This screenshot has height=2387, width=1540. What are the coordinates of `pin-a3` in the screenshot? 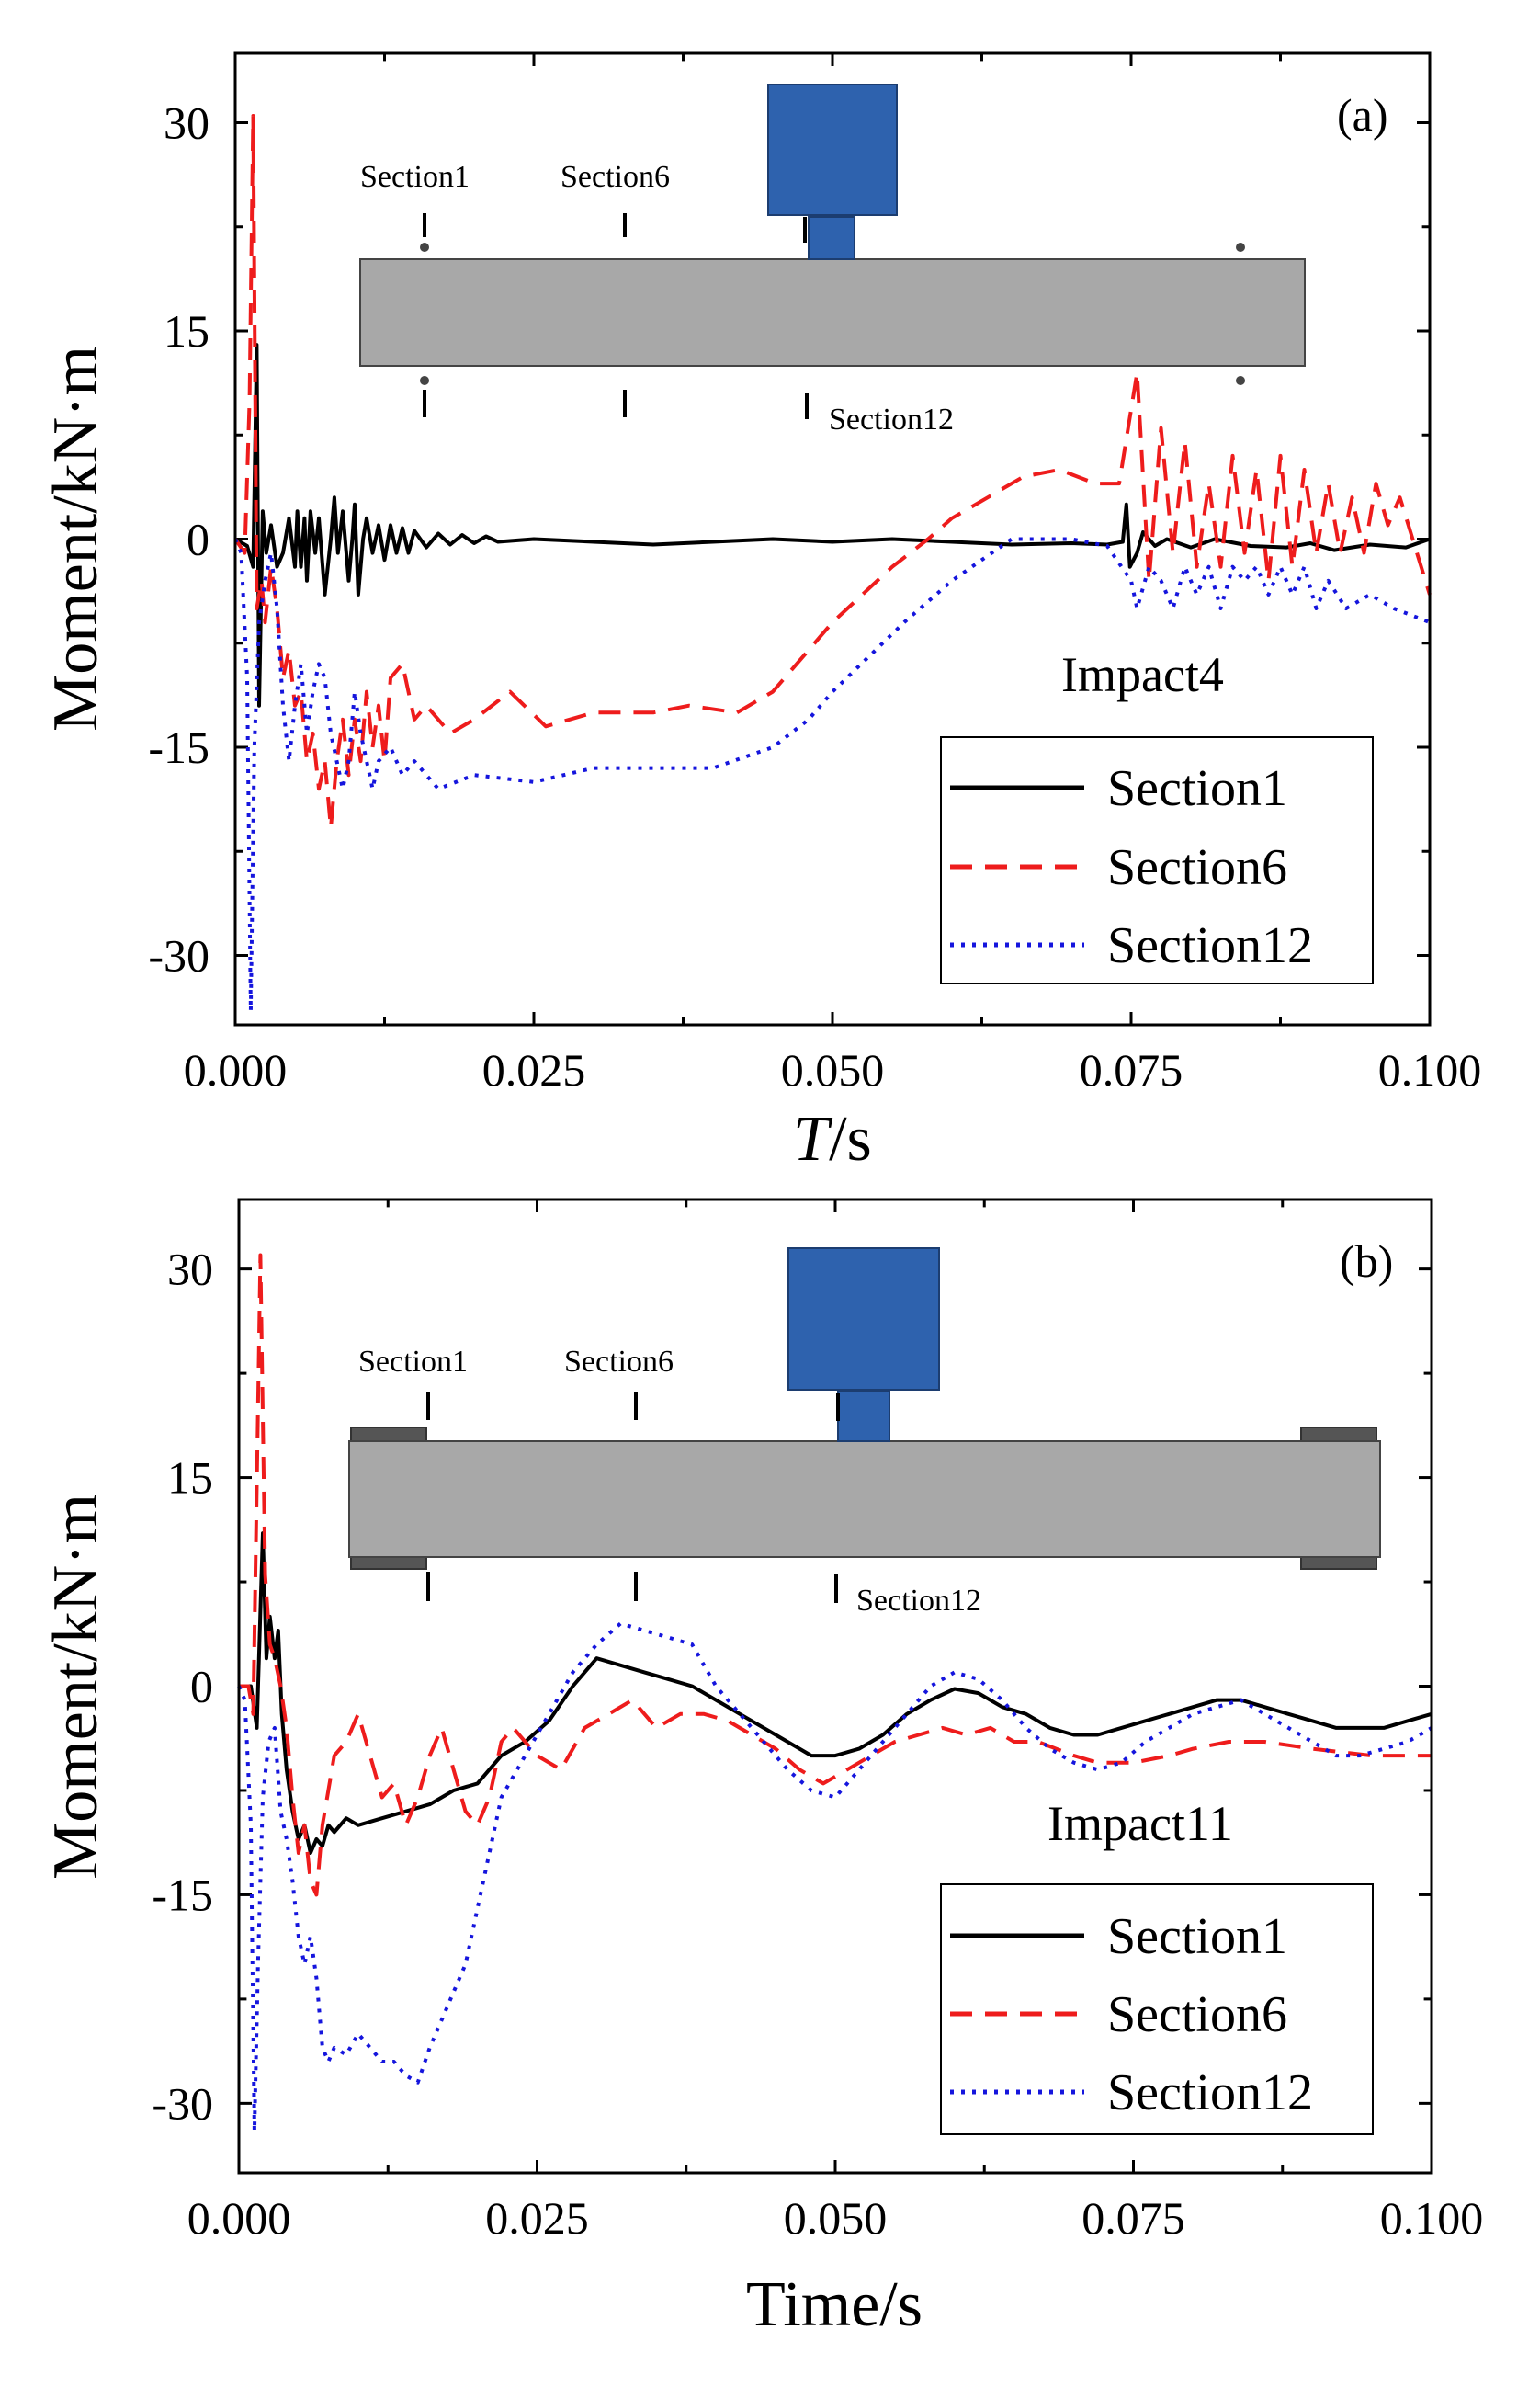 It's located at (424, 380).